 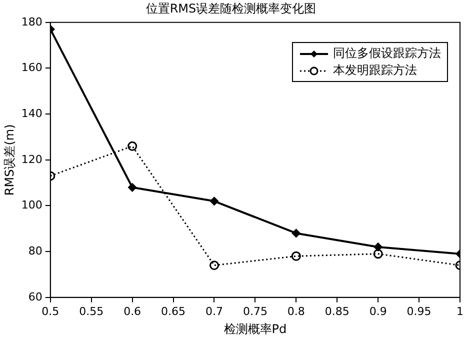 What do you see at coordinates (419, 311) in the screenshot?
I see `x-tick-label: 0.95` at bounding box center [419, 311].